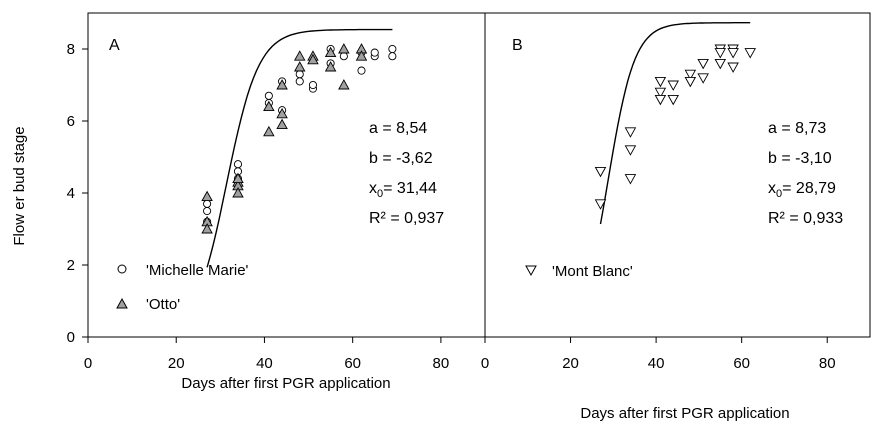 Image resolution: width=877 pixels, height=426 pixels. Describe the element at coordinates (592, 271) in the screenshot. I see `legend-mont-blanc-label: 'Mont Blanc'` at that location.